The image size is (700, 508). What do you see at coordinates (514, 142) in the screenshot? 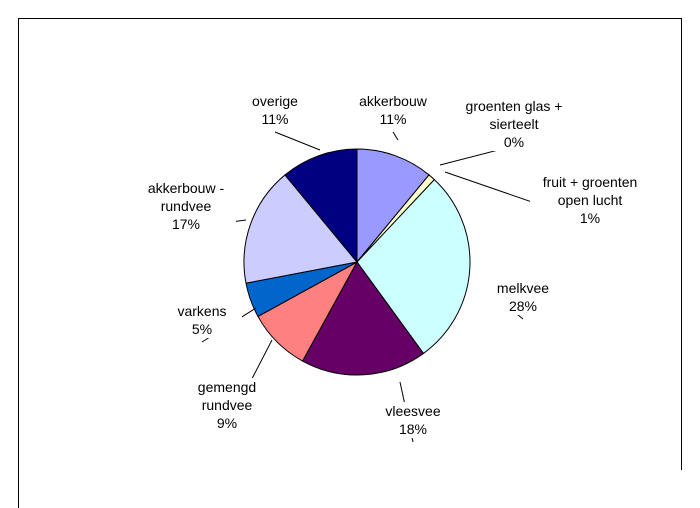
I see `value-label: 0%` at bounding box center [514, 142].